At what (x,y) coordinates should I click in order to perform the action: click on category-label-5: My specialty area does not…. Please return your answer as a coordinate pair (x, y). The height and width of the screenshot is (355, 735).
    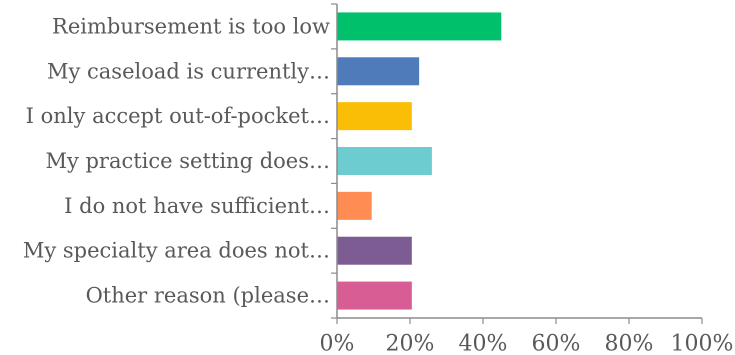
    Looking at the image, I should click on (176, 251).